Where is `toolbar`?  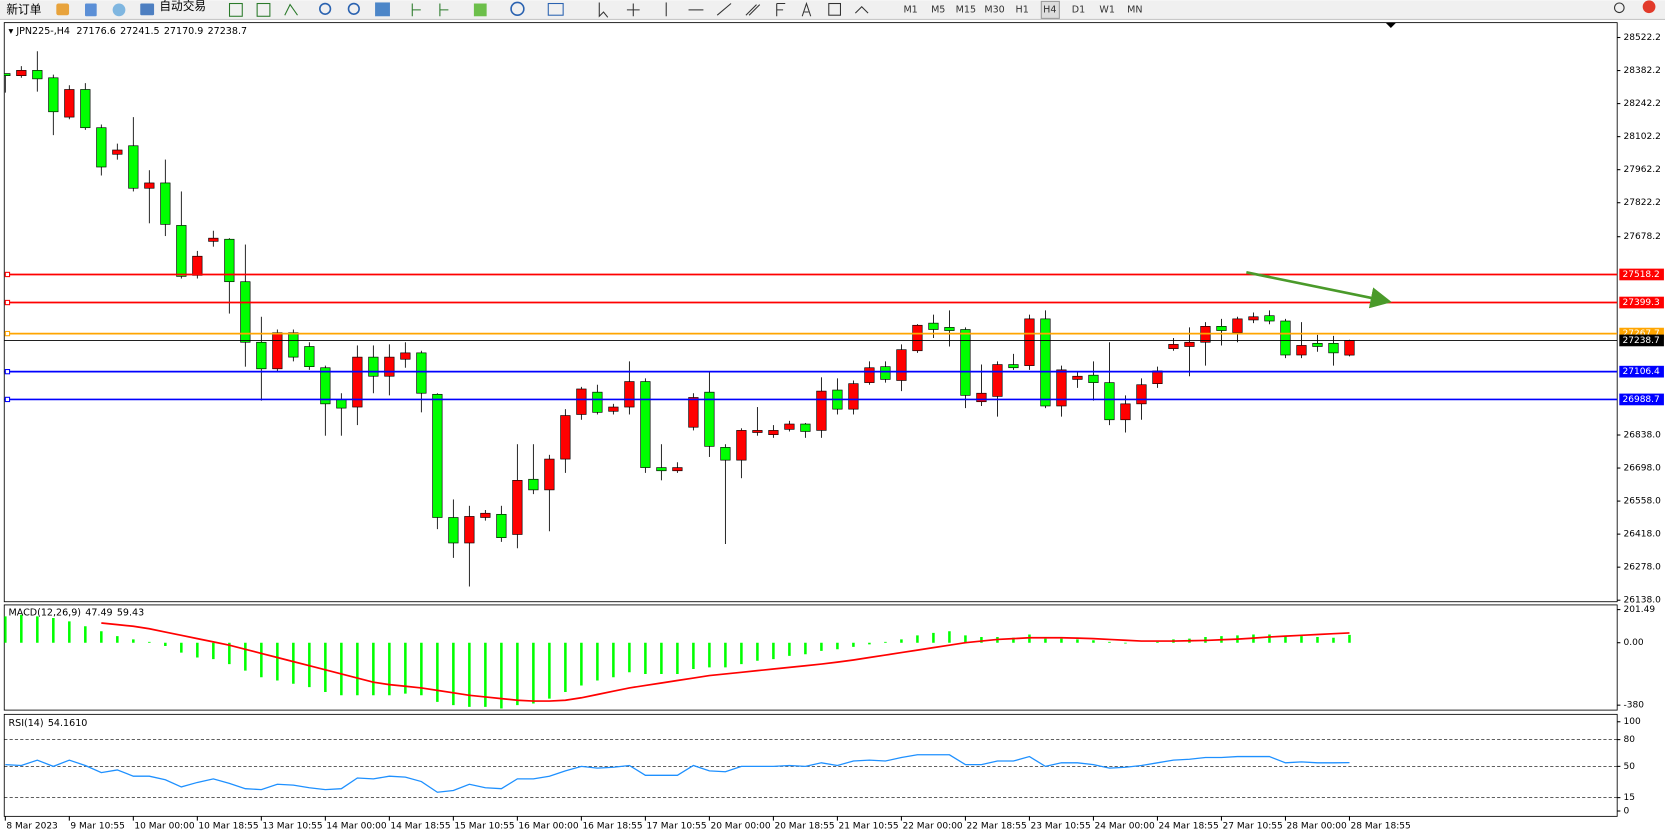
toolbar is located at coordinates (832, 10).